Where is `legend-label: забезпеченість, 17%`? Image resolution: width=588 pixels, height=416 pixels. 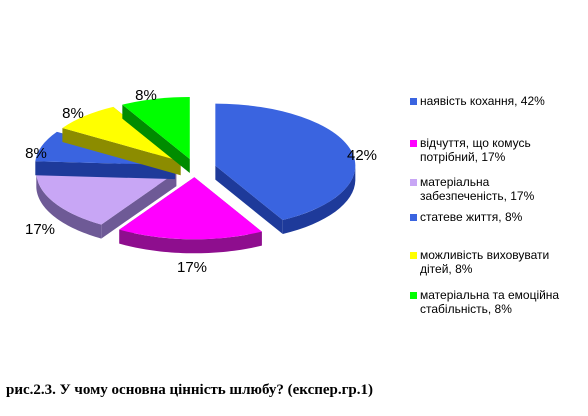 legend-label: забезпеченість, 17% is located at coordinates (477, 196).